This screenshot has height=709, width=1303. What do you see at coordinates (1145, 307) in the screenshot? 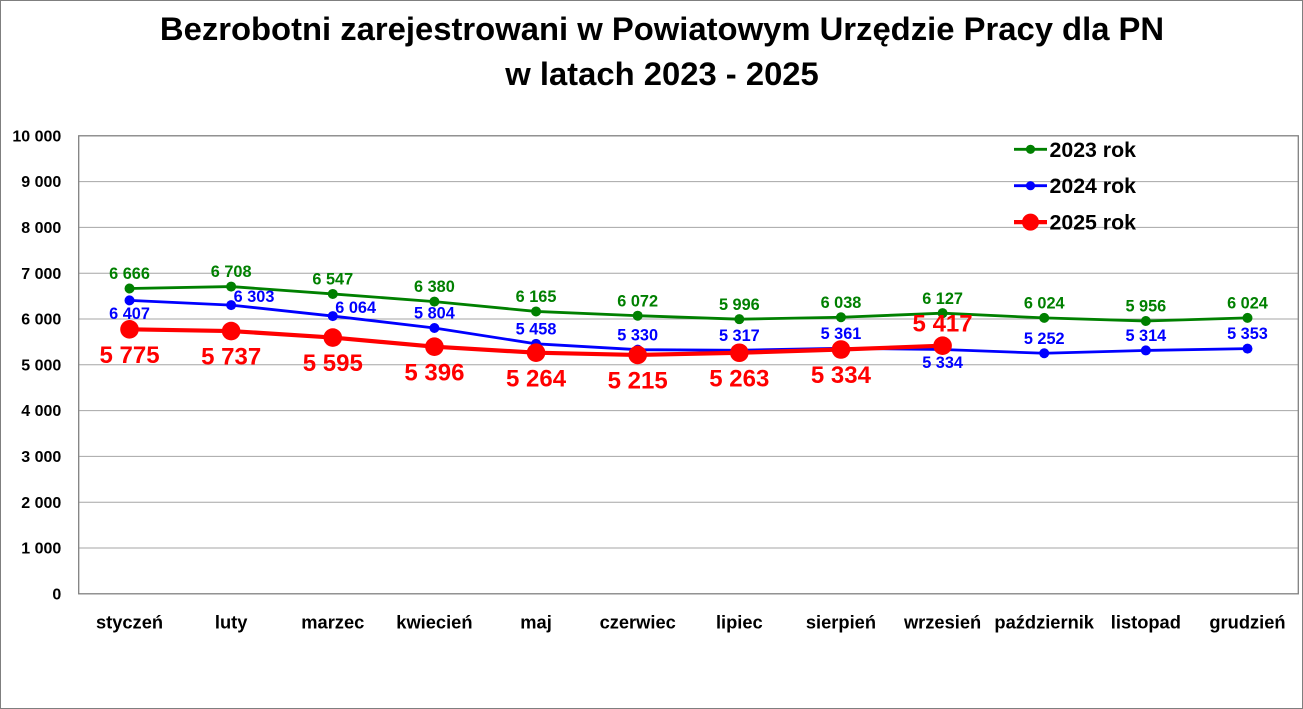
I see `data-label-2023-rok: 5 956` at bounding box center [1145, 307].